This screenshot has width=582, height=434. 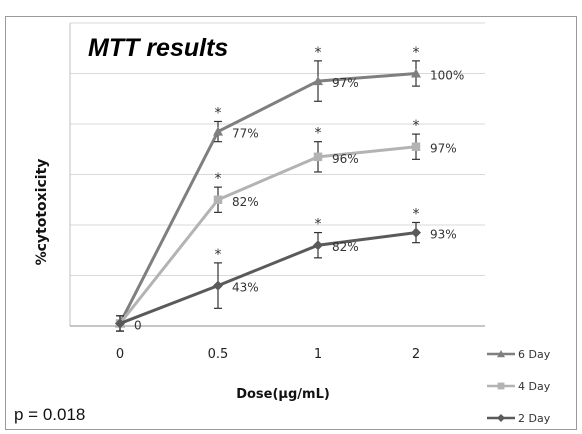 I want to click on legend-entry: 4 Day, so click(x=519, y=386).